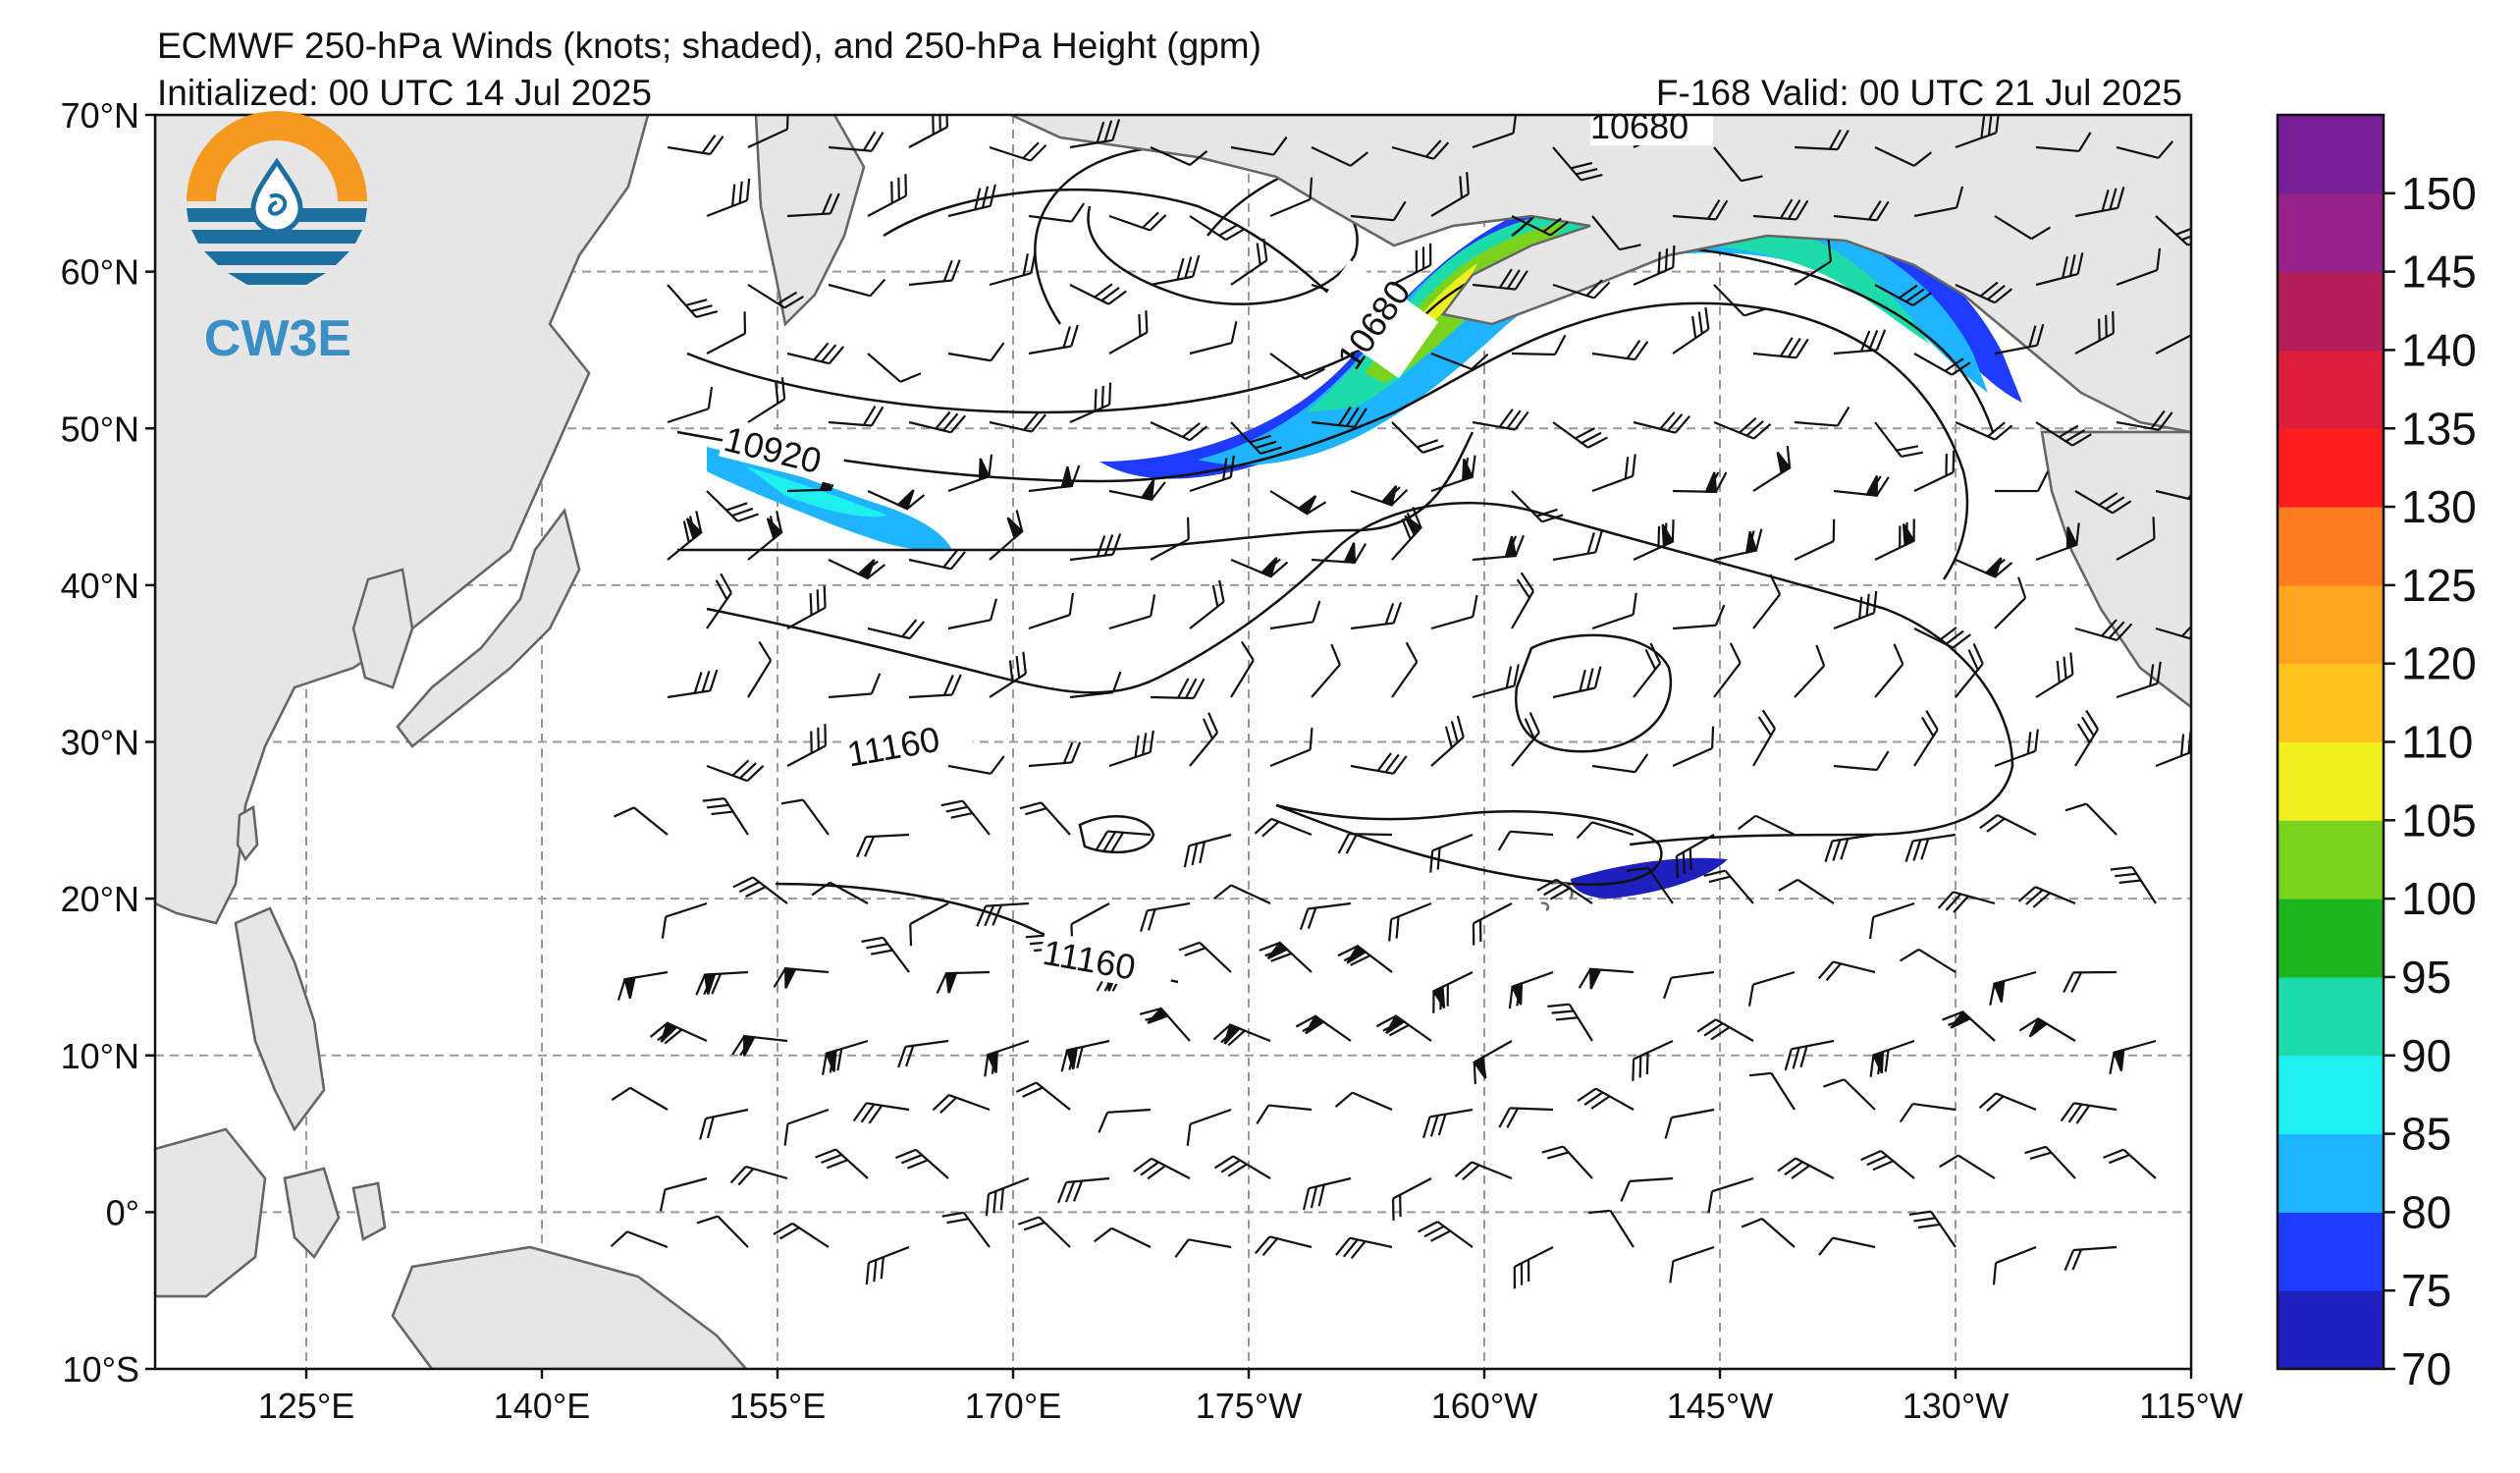  Describe the element at coordinates (101, 1369) in the screenshot. I see `lat-label: 10°S` at that location.